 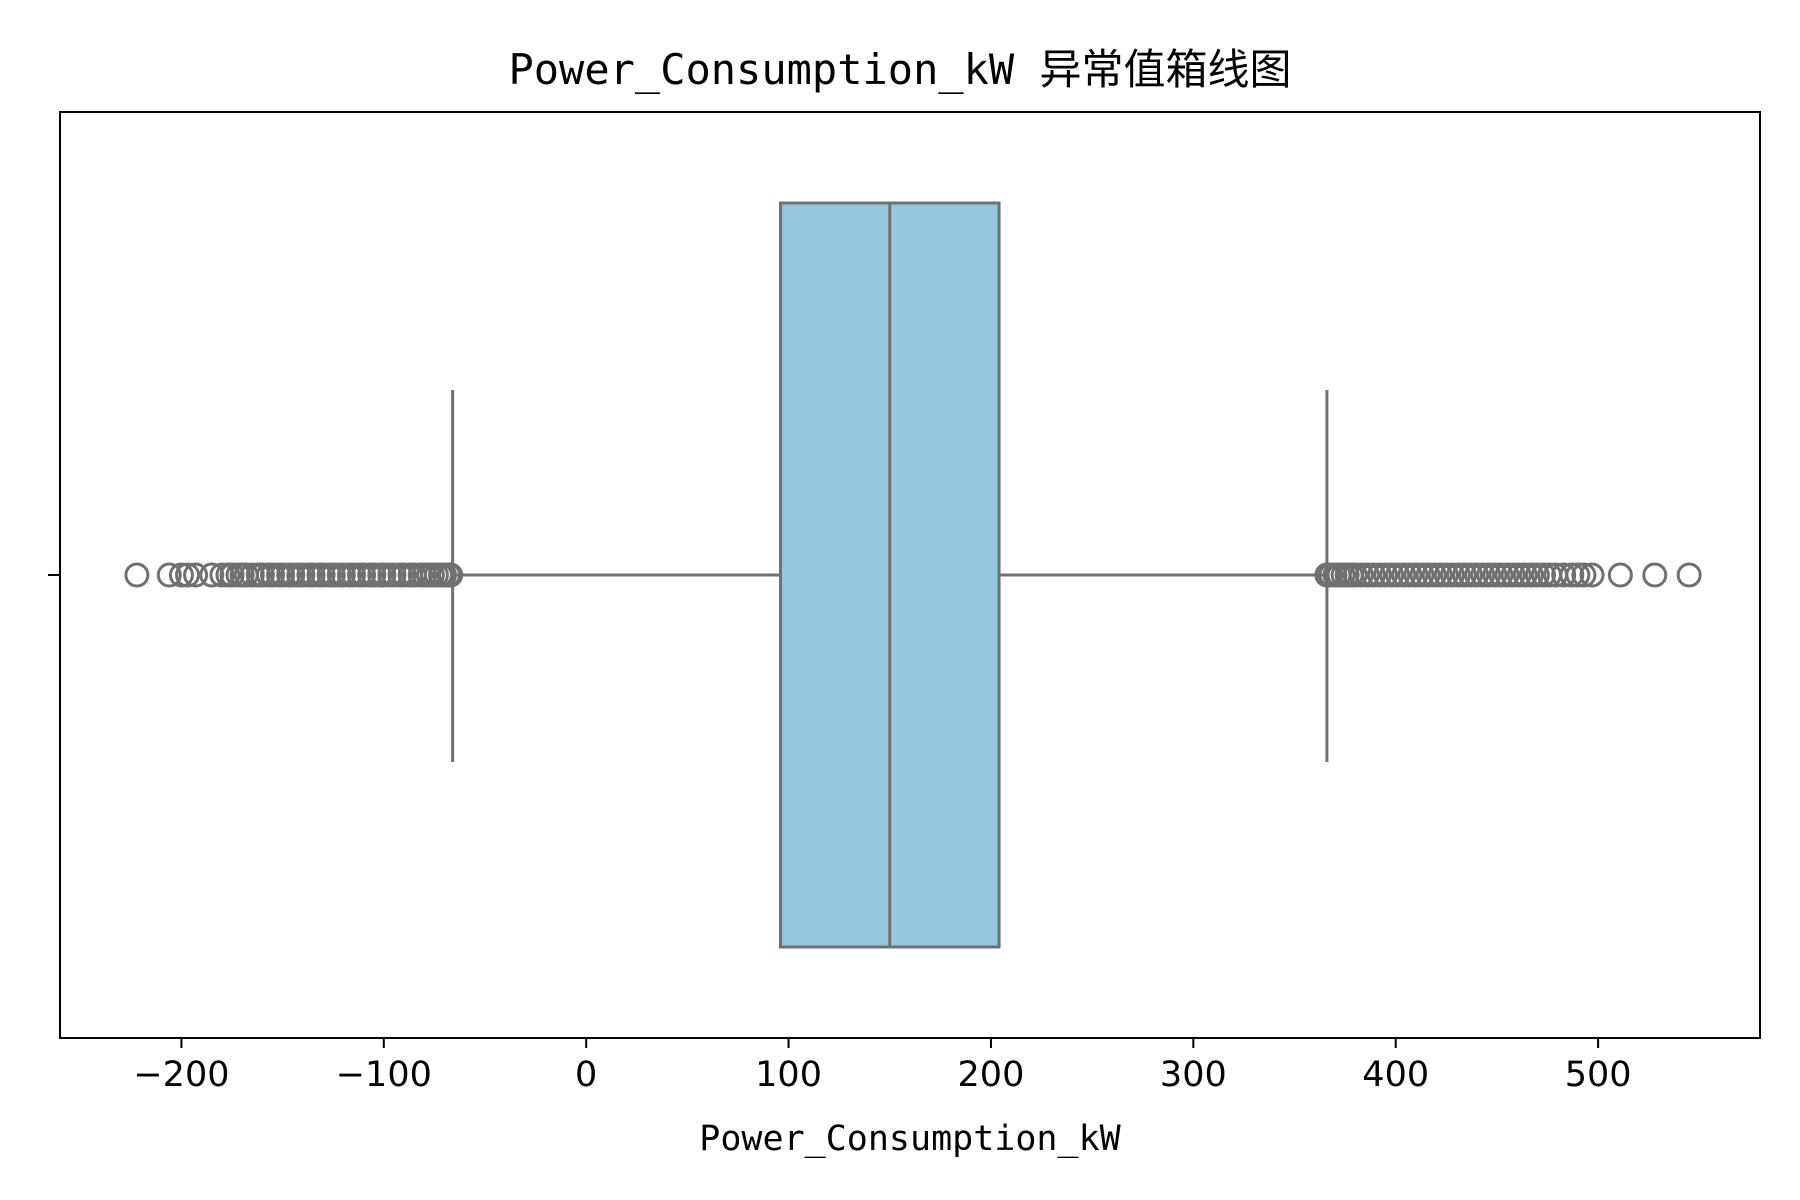 What do you see at coordinates (1193, 1075) in the screenshot?
I see `x-tick-label: 300` at bounding box center [1193, 1075].